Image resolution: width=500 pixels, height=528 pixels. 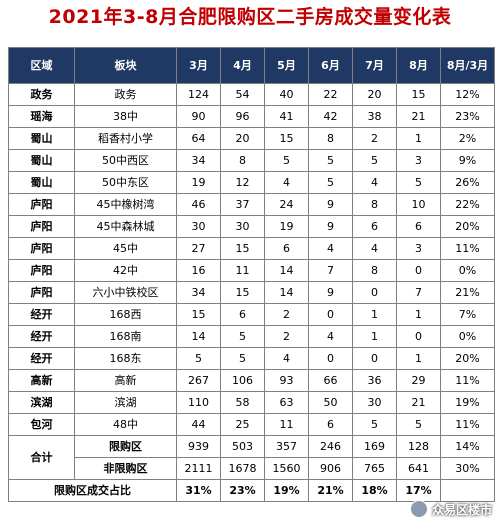 I want to click on value-cell: 64, so click(x=198, y=138).